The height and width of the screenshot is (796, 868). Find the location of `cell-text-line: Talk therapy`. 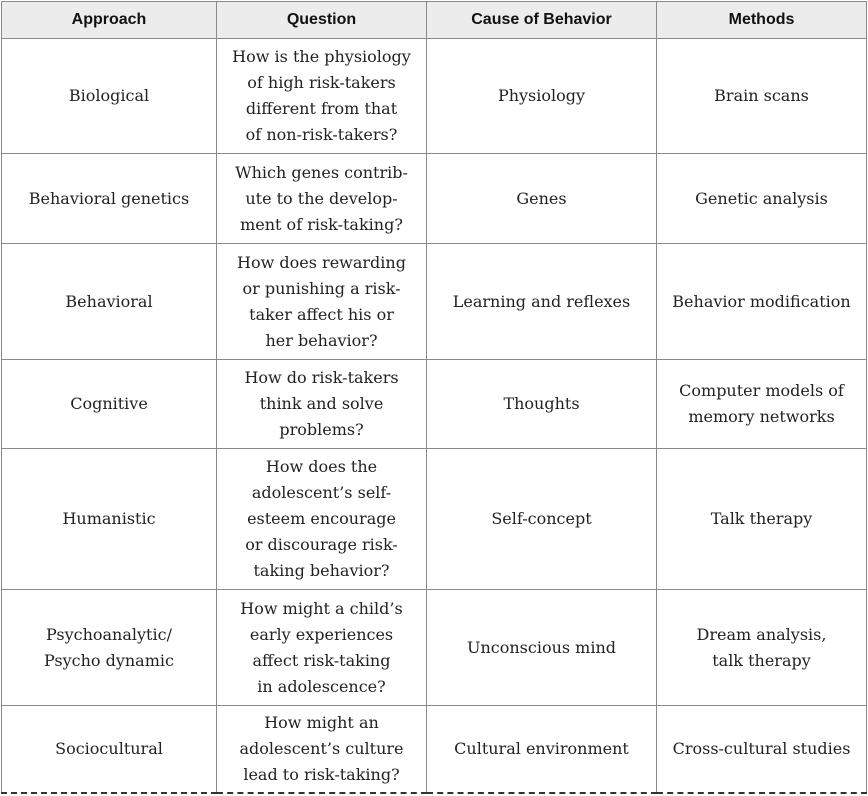

cell-text-line: Talk therapy is located at coordinates (761, 518).